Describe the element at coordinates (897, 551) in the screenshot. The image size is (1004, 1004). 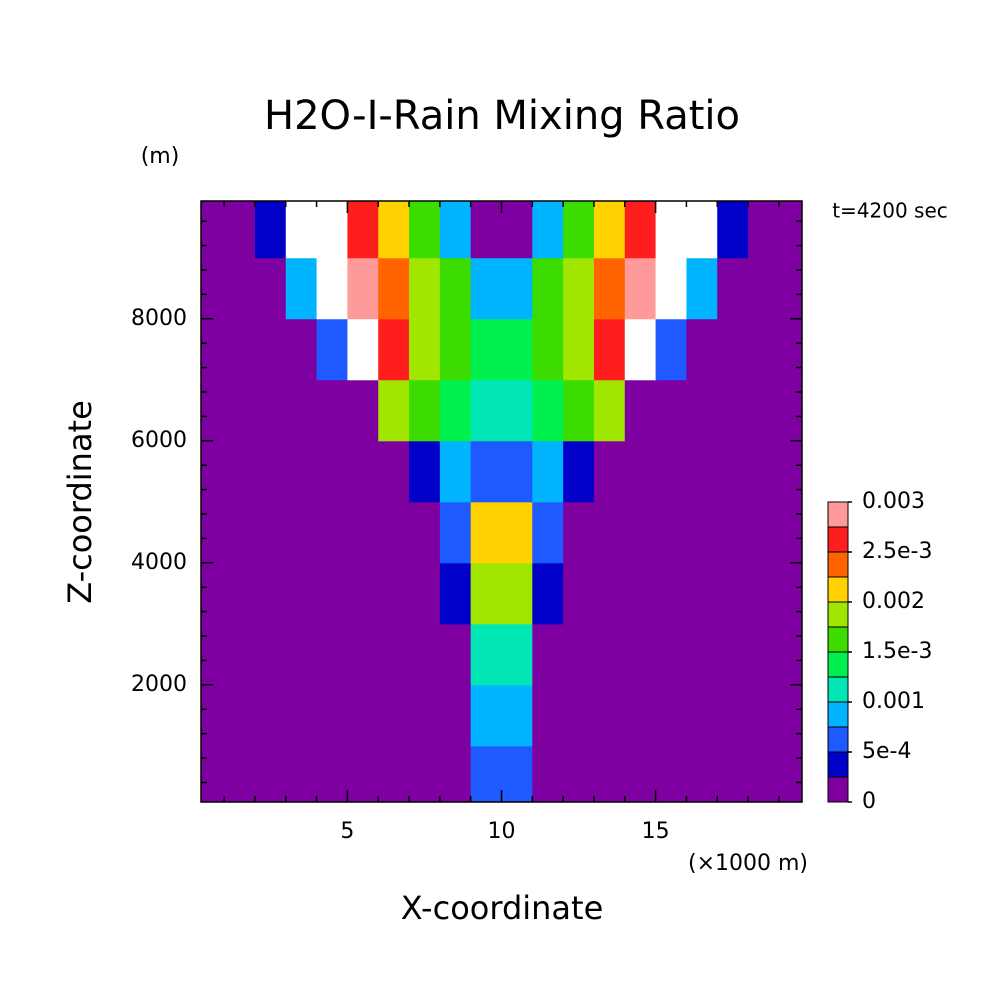
I see `colorbar-label: 2.5e-3` at that location.